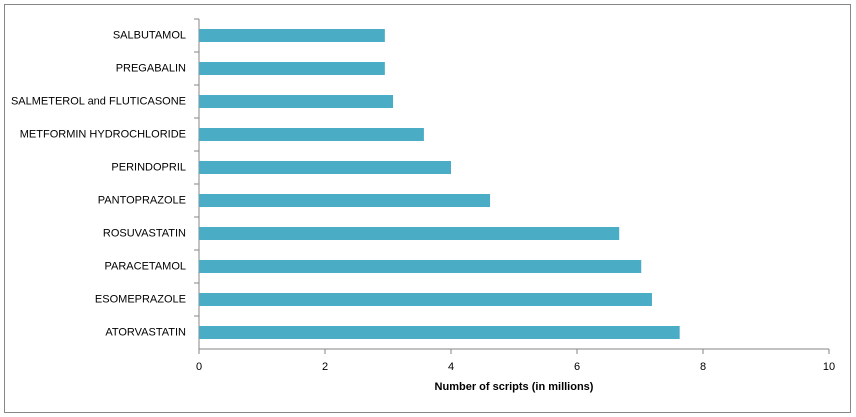 This screenshot has width=856, height=417. Describe the element at coordinates (325, 367) in the screenshot. I see `x-tick-label: 2` at that location.